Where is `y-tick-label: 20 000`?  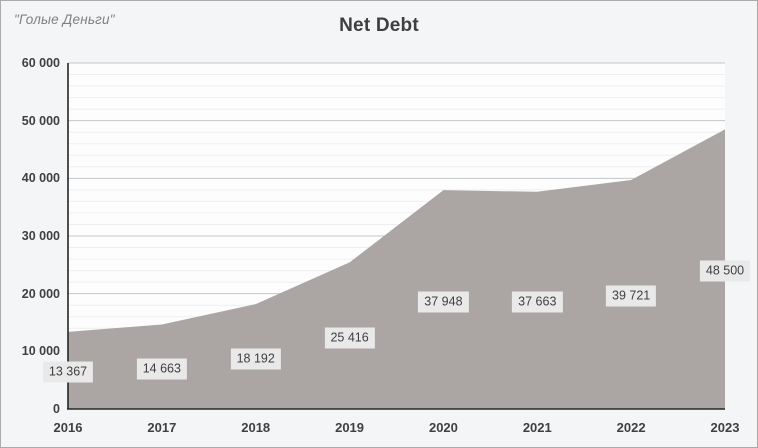
y-tick-label: 20 000 is located at coordinates (40, 293).